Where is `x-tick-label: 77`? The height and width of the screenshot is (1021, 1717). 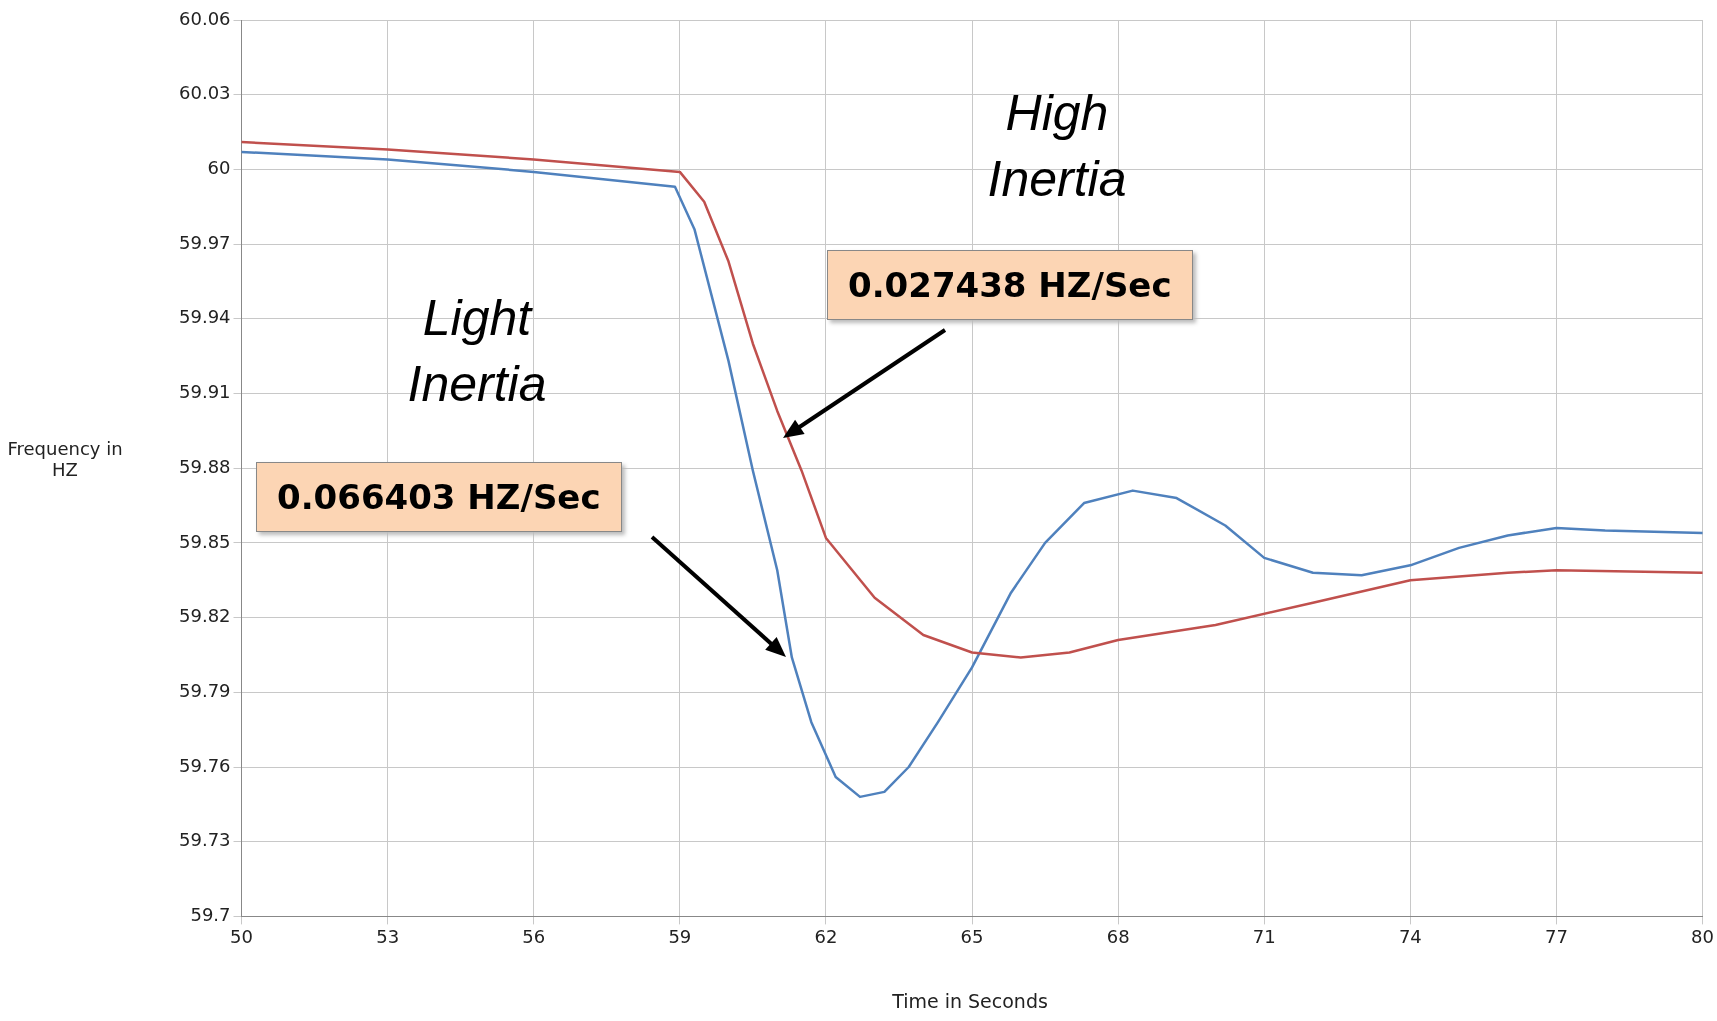
x-tick-label: 77 is located at coordinates (1556, 936).